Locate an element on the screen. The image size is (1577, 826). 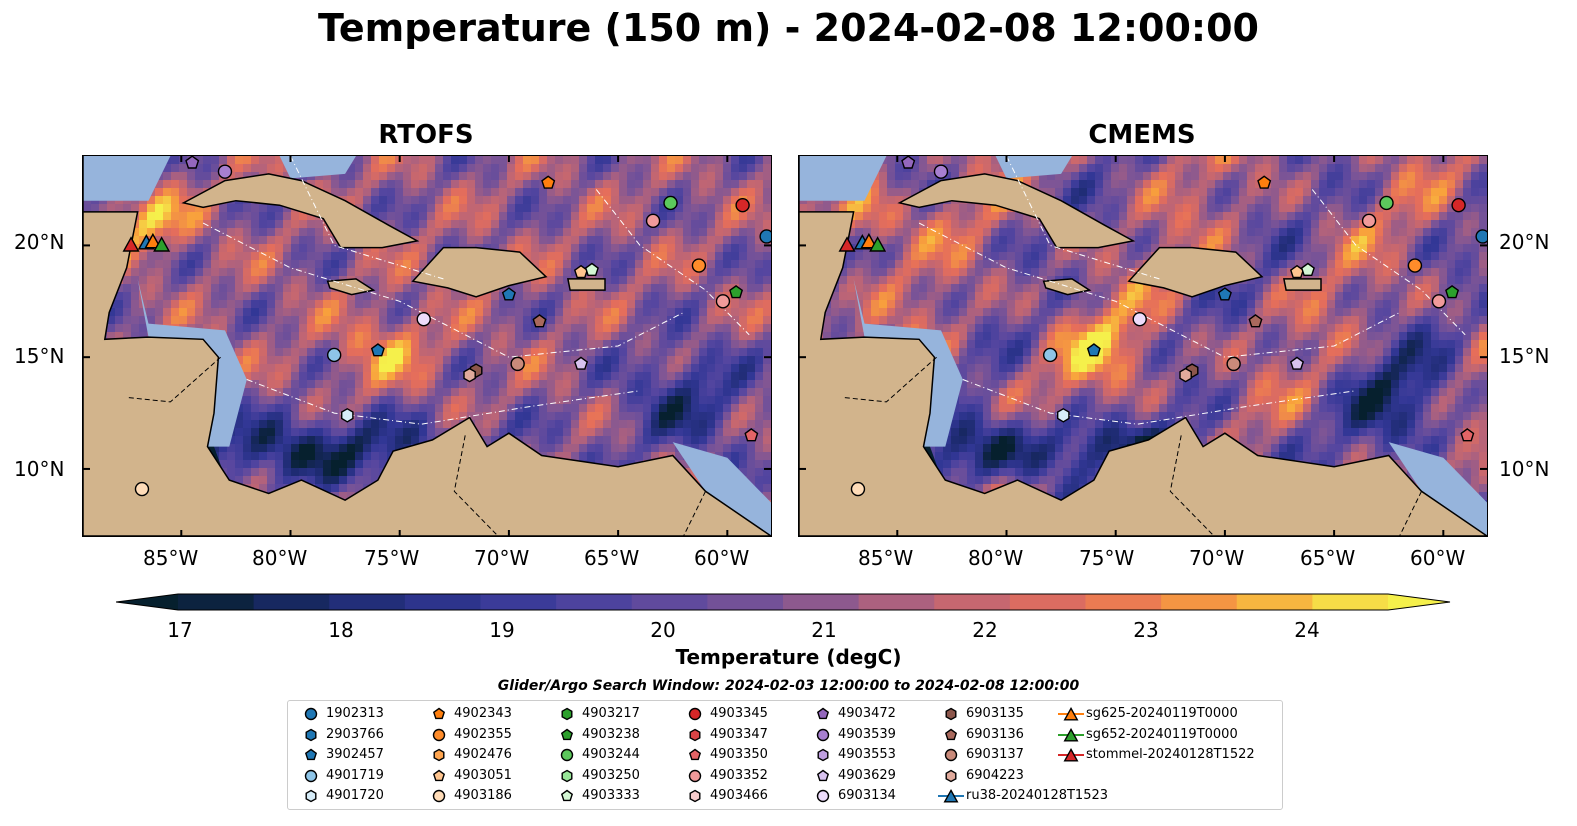
legend-label: 6903136 is located at coordinates (995, 734).